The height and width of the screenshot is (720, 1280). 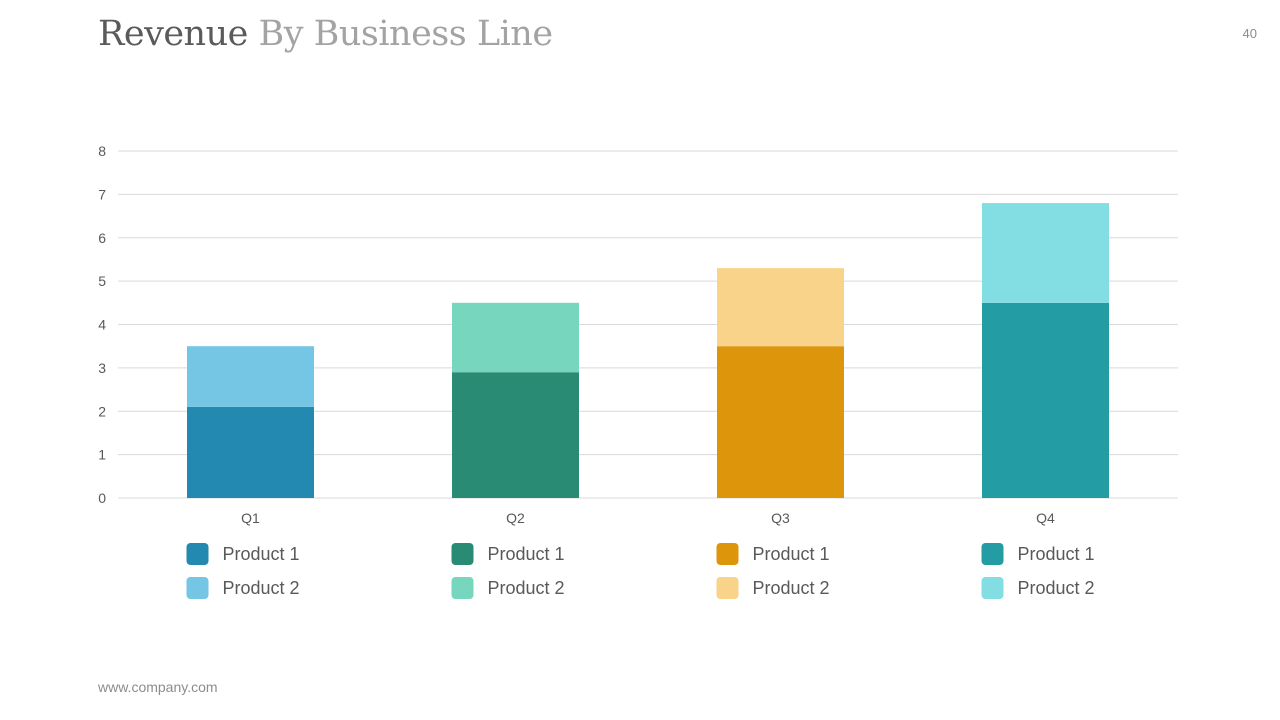 I want to click on y-tick-label: 1, so click(x=102, y=455).